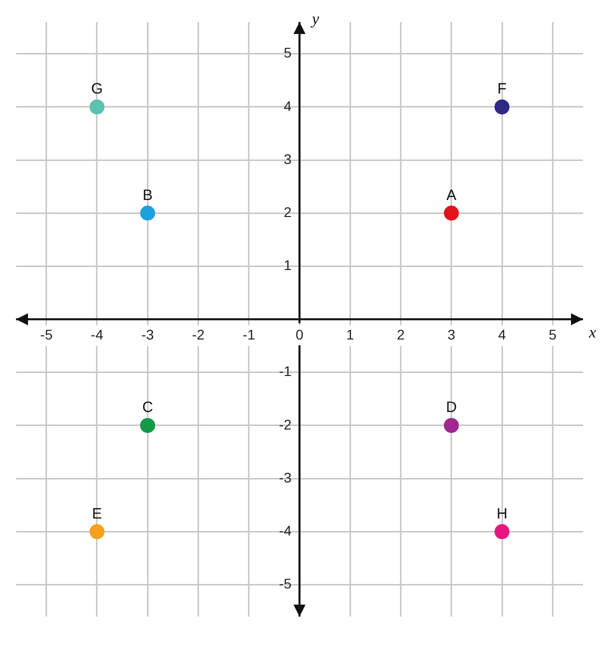 The width and height of the screenshot is (613, 653). Describe the element at coordinates (400, 334) in the screenshot. I see `x-tick-label: 2` at that location.